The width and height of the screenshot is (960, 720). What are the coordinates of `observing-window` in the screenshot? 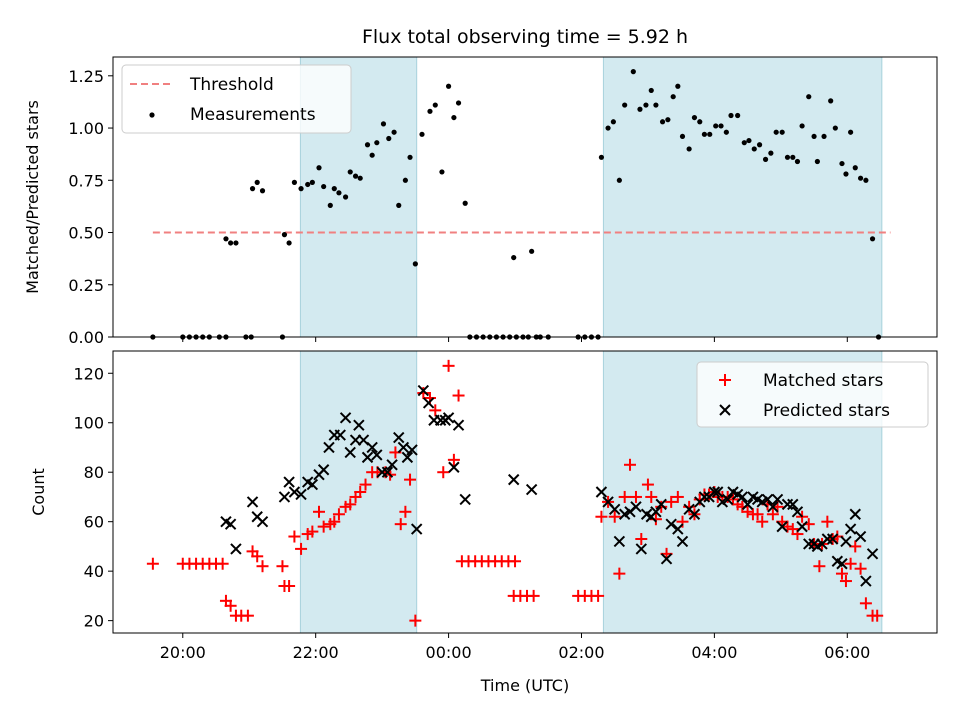 It's located at (742, 197).